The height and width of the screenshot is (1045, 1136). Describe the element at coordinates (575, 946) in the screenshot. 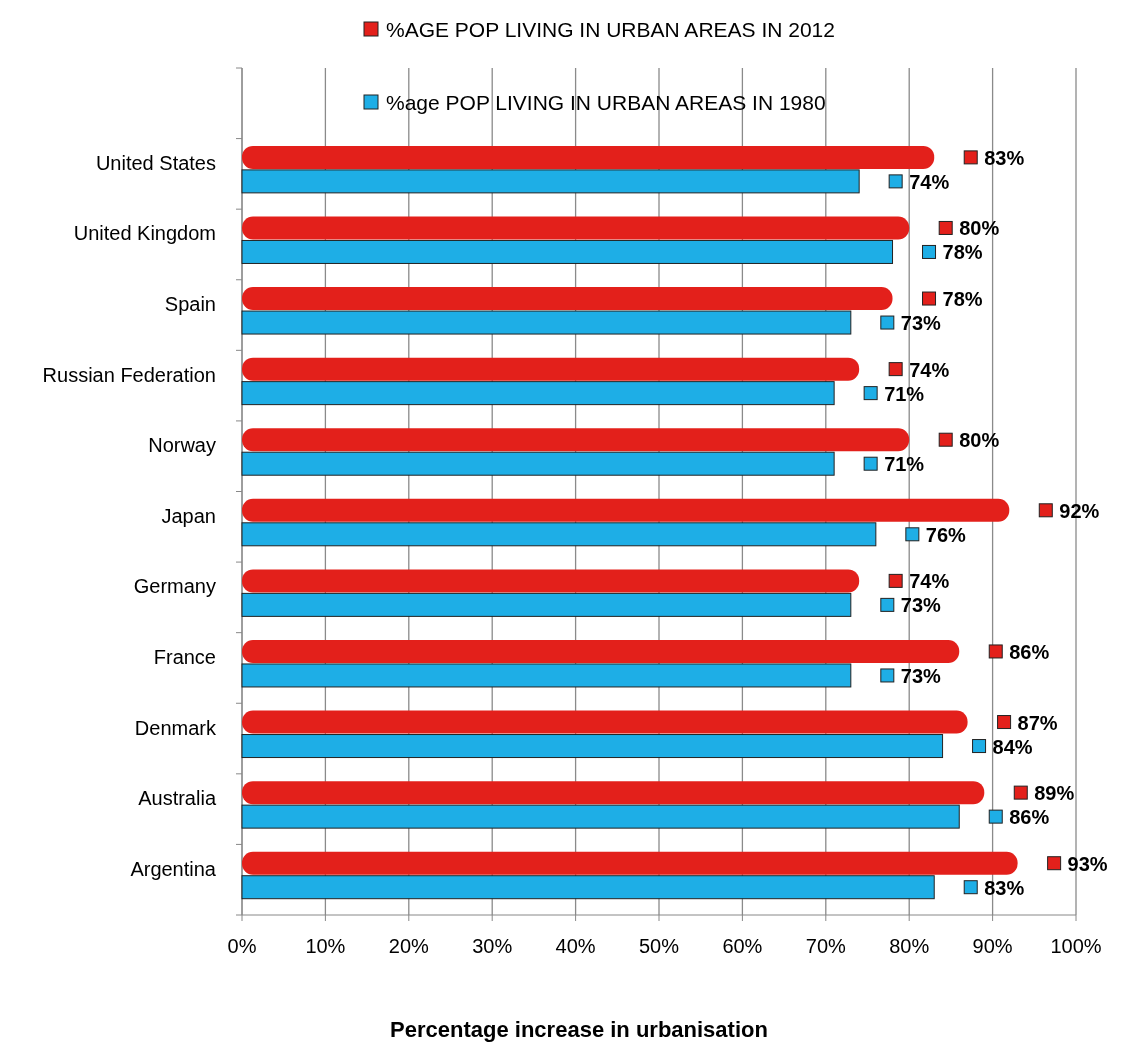

I see `x-tick-label: 40%` at that location.